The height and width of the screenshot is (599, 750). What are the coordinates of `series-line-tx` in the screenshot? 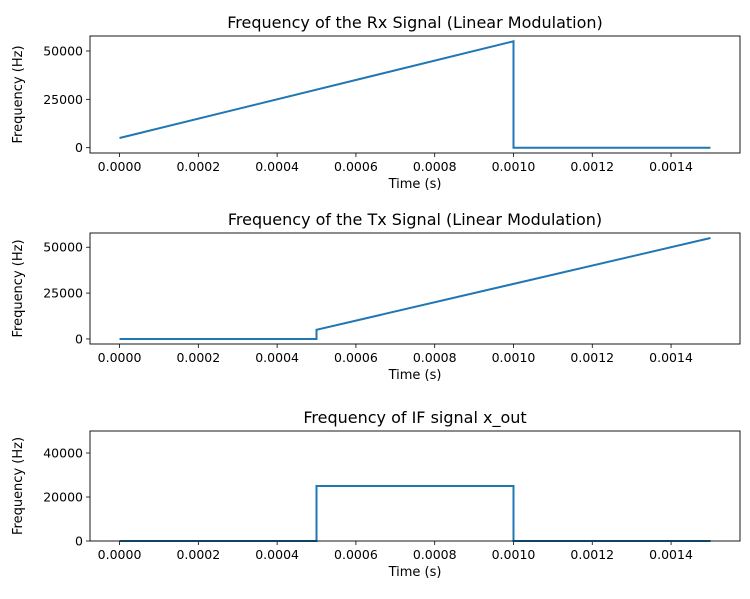 It's located at (415, 288).